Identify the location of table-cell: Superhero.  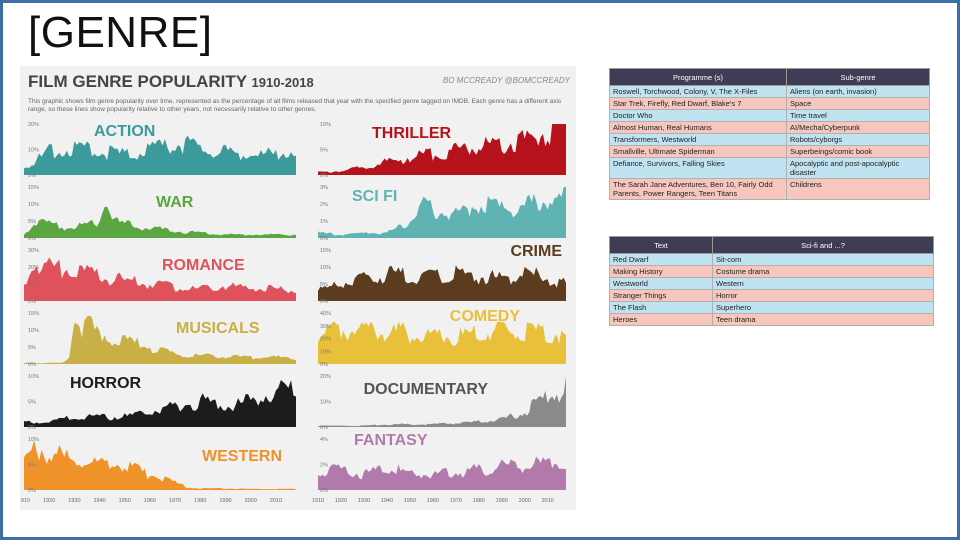
(823, 307).